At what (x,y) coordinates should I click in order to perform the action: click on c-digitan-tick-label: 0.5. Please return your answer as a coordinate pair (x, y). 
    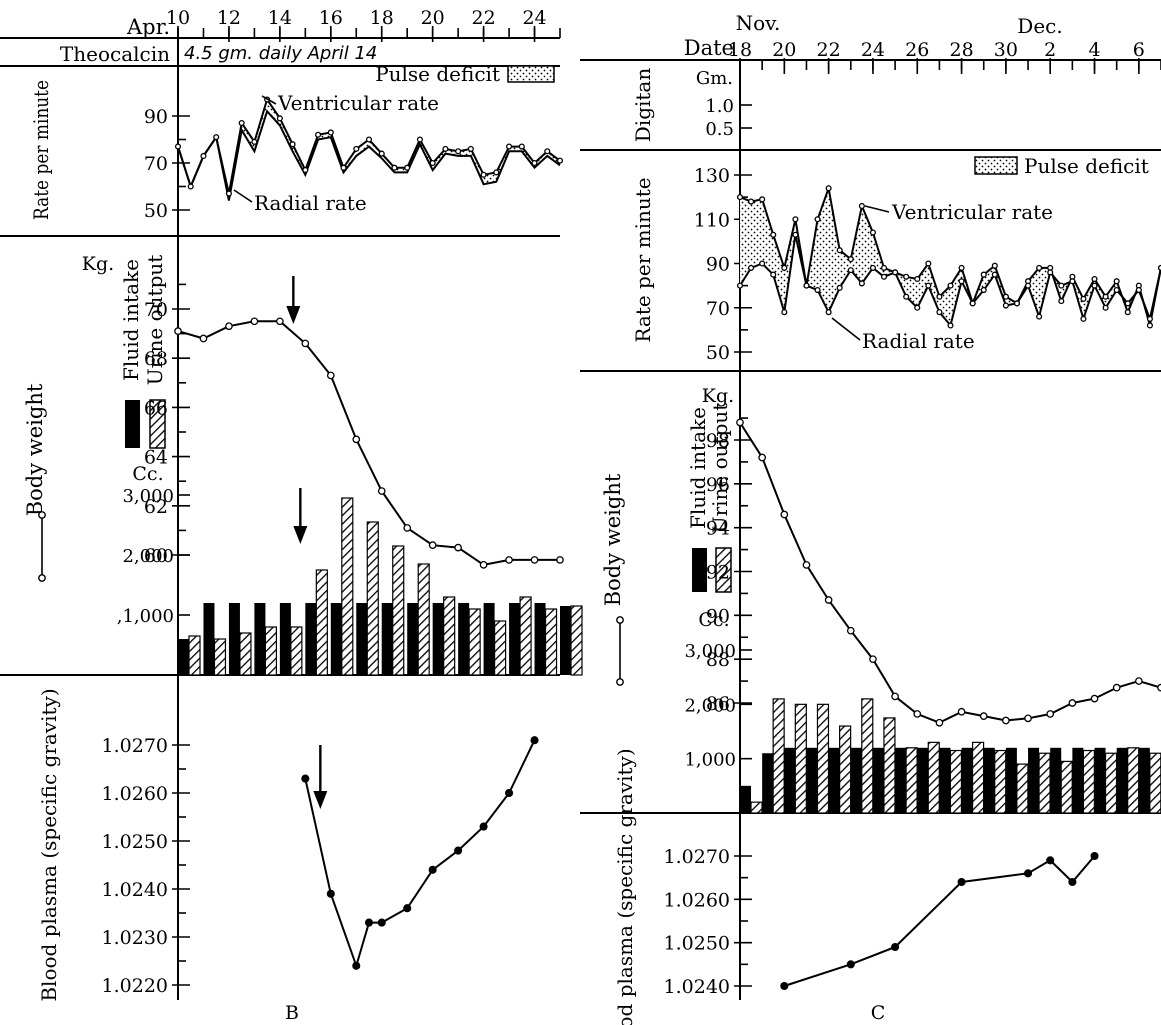
    Looking at the image, I should click on (719, 129).